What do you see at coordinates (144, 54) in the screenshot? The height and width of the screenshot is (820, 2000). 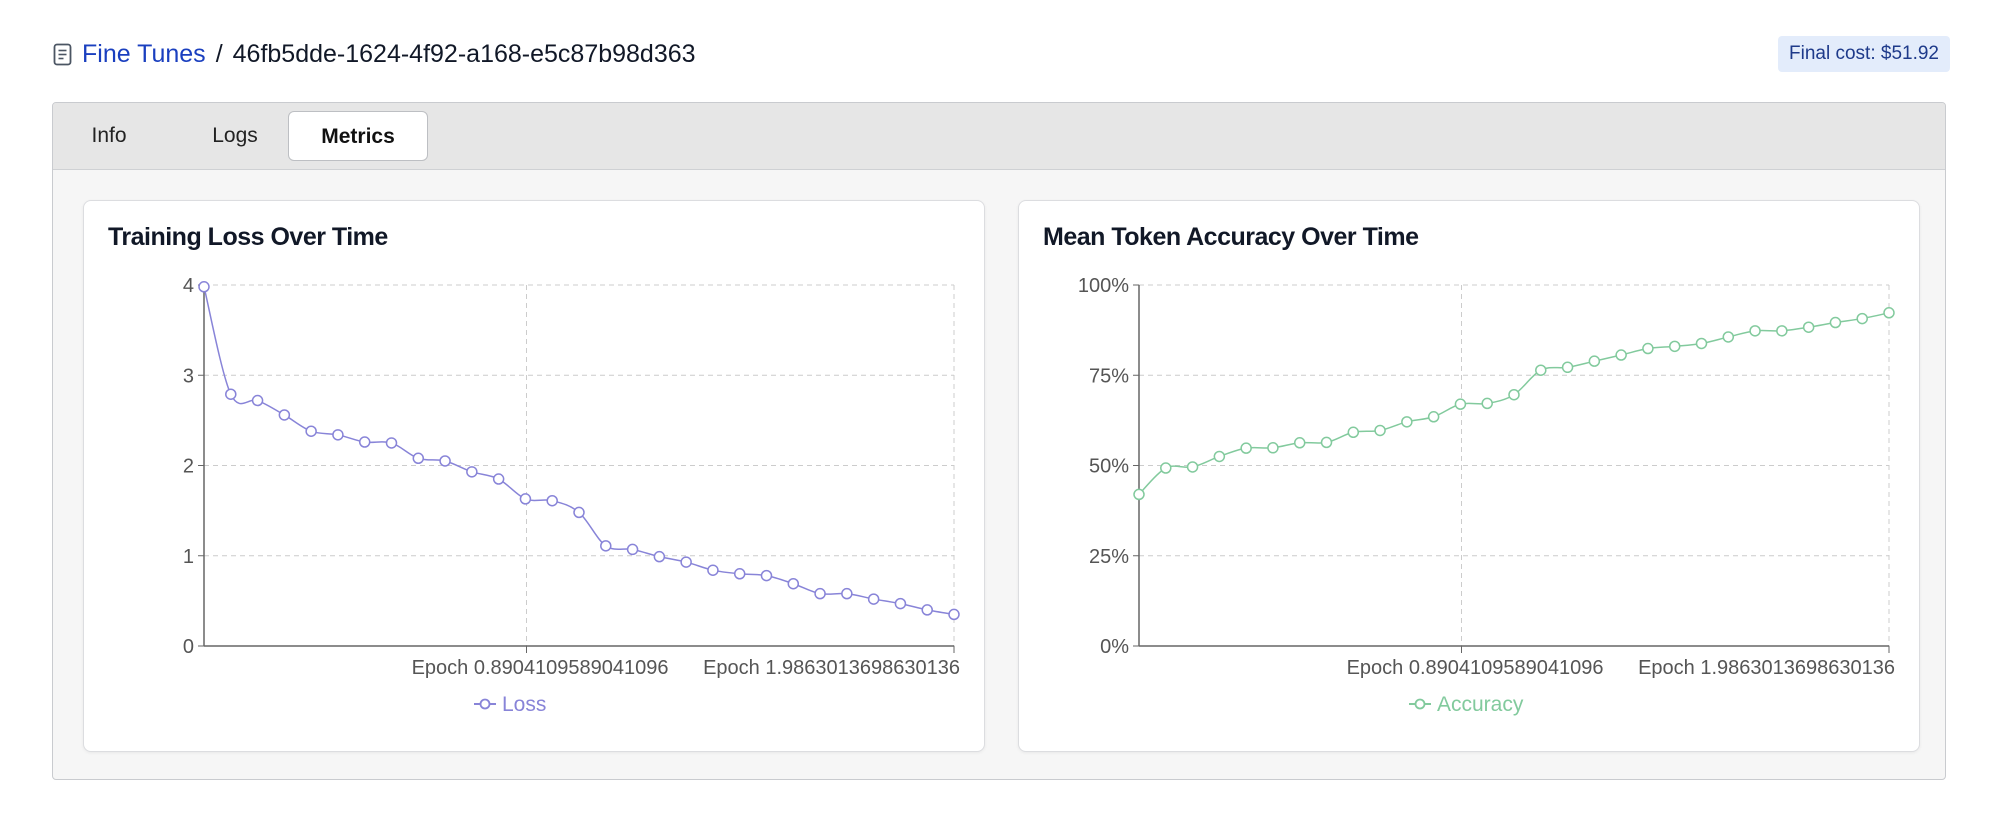 I see `breadcrumb-fine-tunes-link: Fine Tunes` at bounding box center [144, 54].